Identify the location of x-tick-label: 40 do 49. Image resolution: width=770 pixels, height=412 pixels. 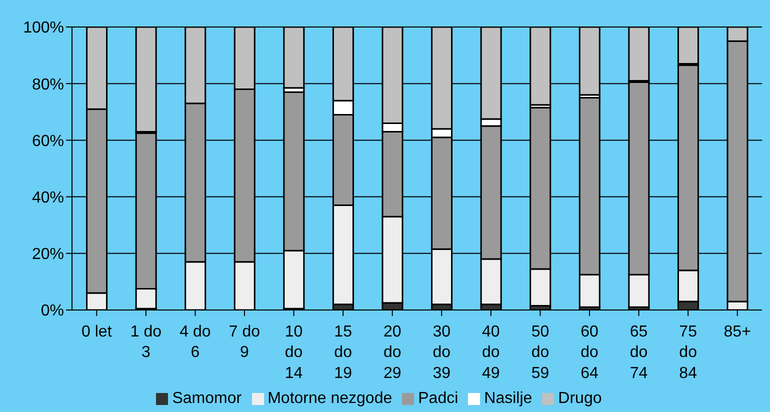
(491, 352).